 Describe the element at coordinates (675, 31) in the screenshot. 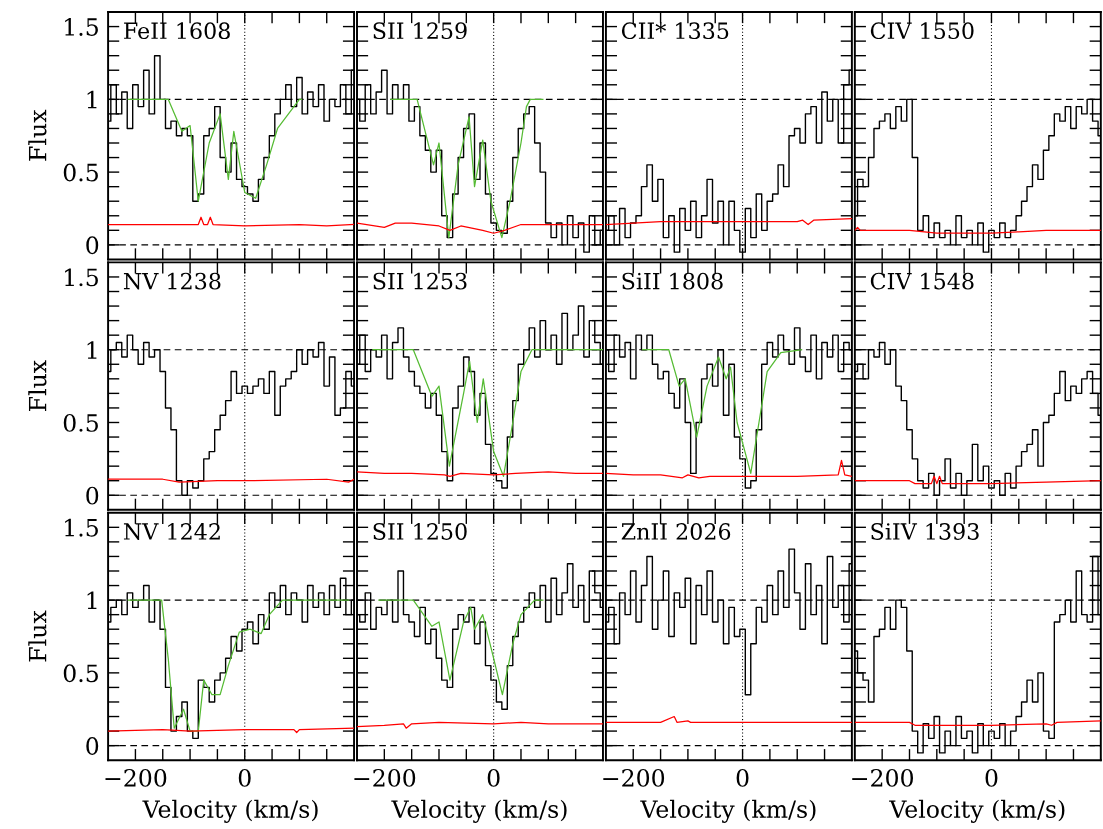

I see `chart-title: CII* 1335` at that location.